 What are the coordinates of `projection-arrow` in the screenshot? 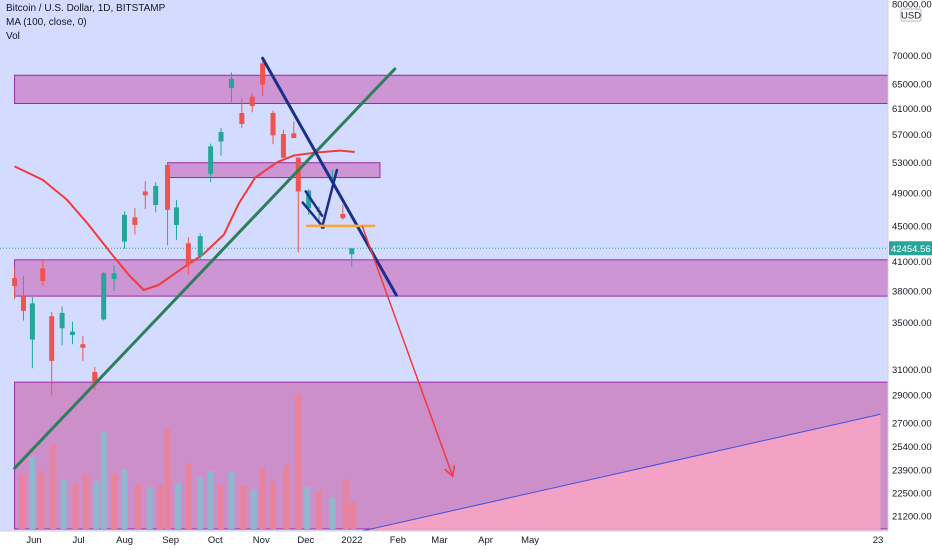 It's located at (407, 351).